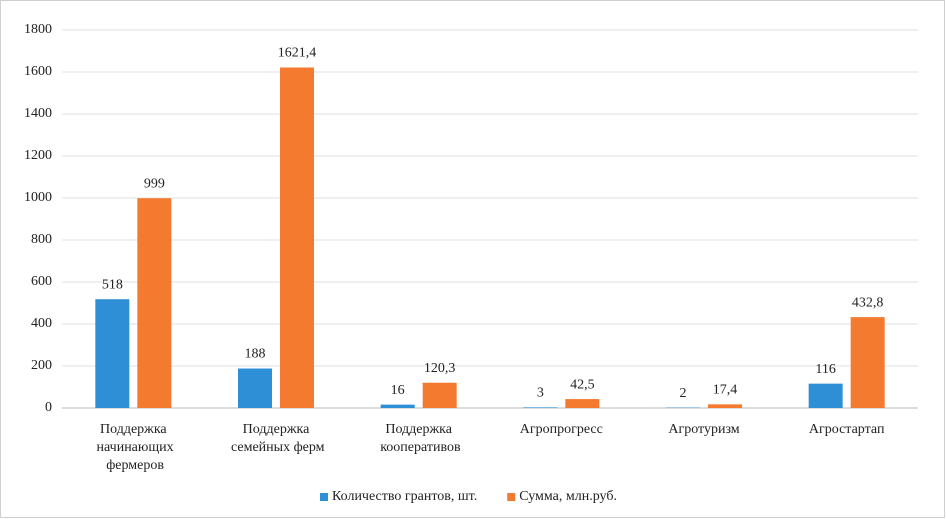 This screenshot has width=946, height=519. I want to click on data-label: 16, so click(398, 390).